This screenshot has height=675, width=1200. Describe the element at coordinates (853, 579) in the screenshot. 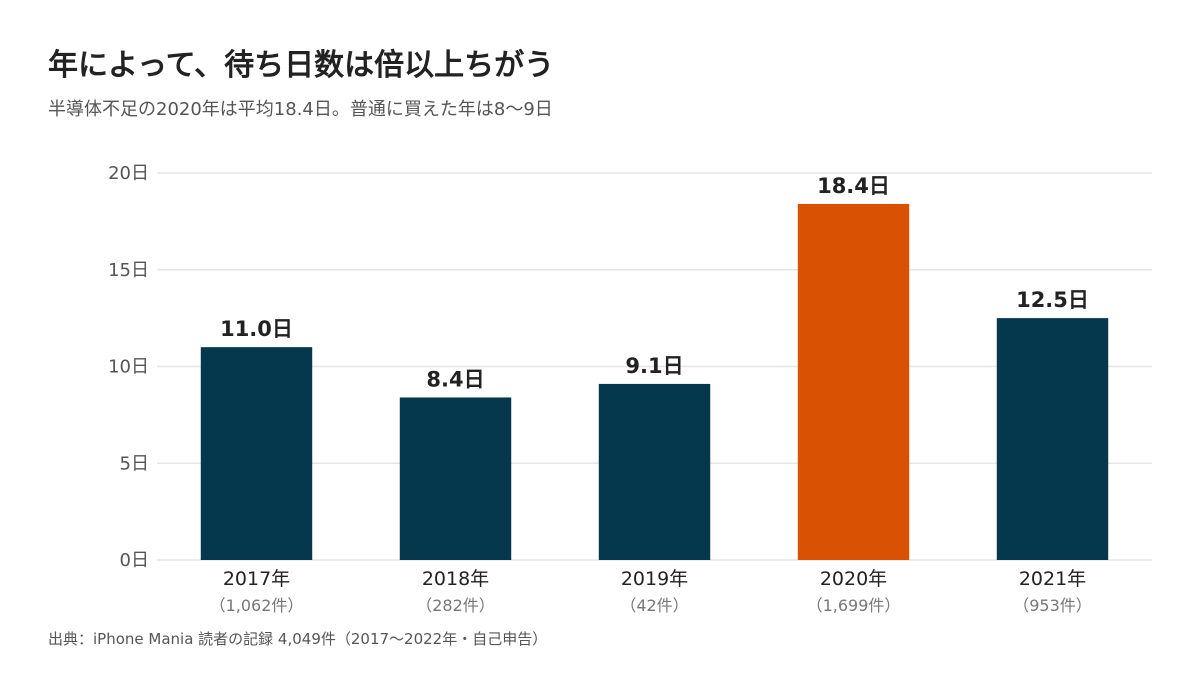

I see `x-category-label: 2020年` at that location.